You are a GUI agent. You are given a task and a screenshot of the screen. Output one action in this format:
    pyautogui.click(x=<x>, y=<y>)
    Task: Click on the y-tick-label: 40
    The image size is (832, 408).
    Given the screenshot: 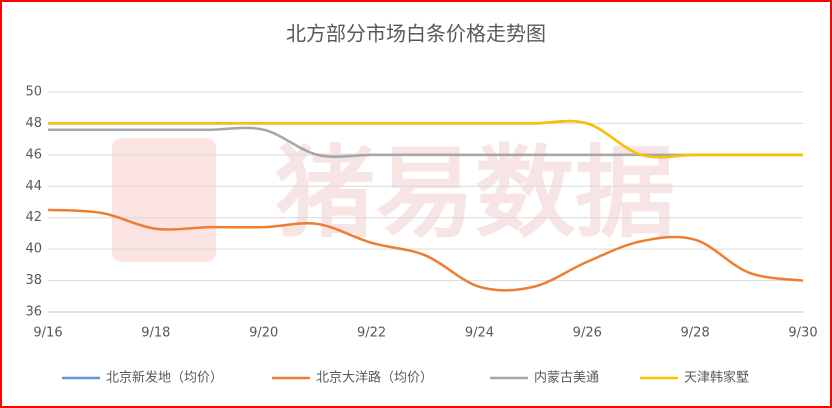 What is the action you would take?
    pyautogui.click(x=33, y=249)
    